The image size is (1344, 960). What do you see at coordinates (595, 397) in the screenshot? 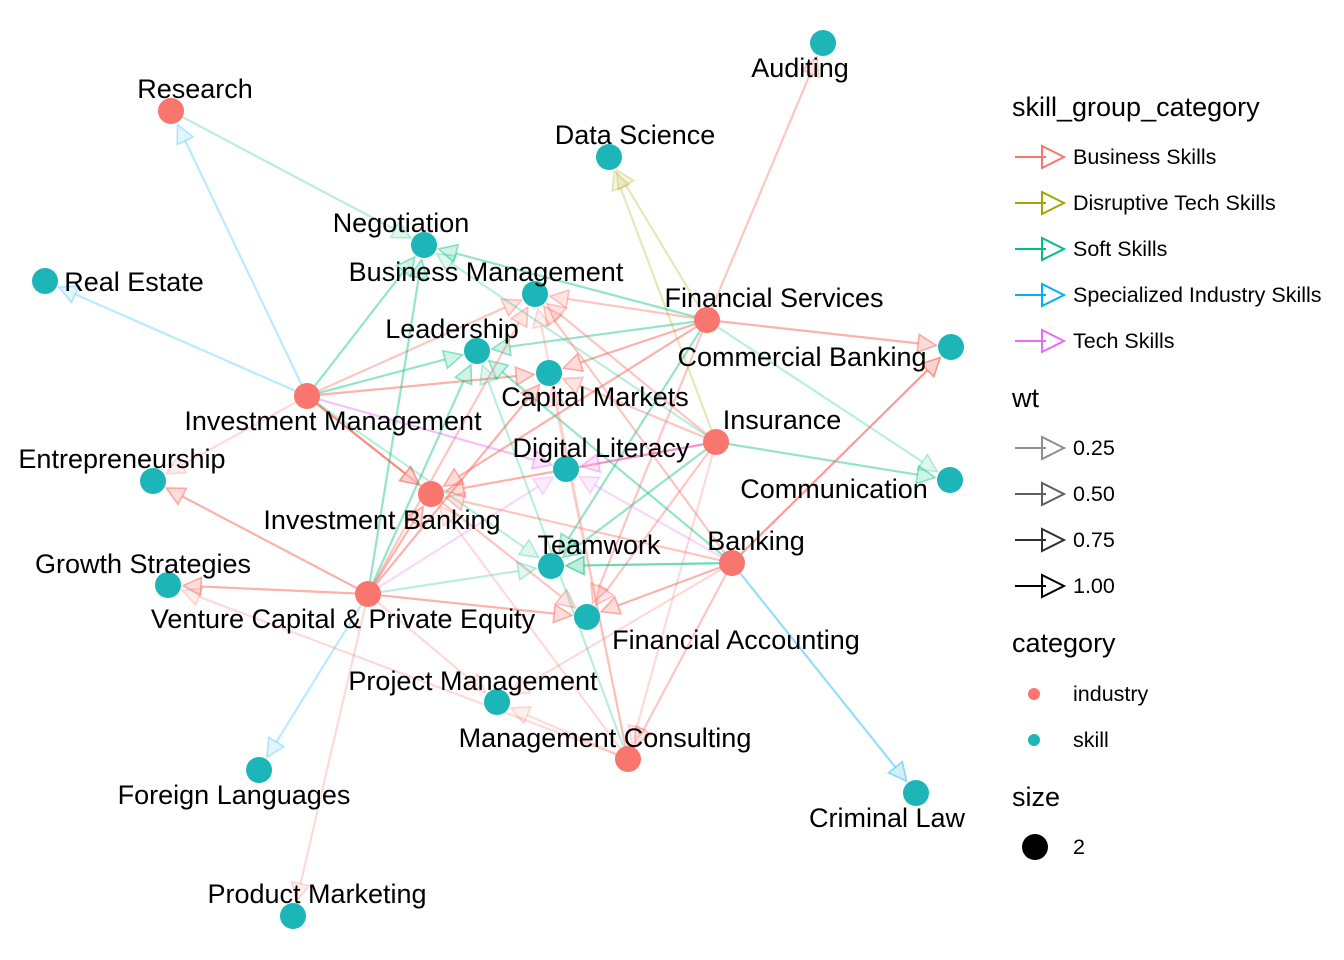
I see `label-capital-markets: Capital Markets` at bounding box center [595, 397].